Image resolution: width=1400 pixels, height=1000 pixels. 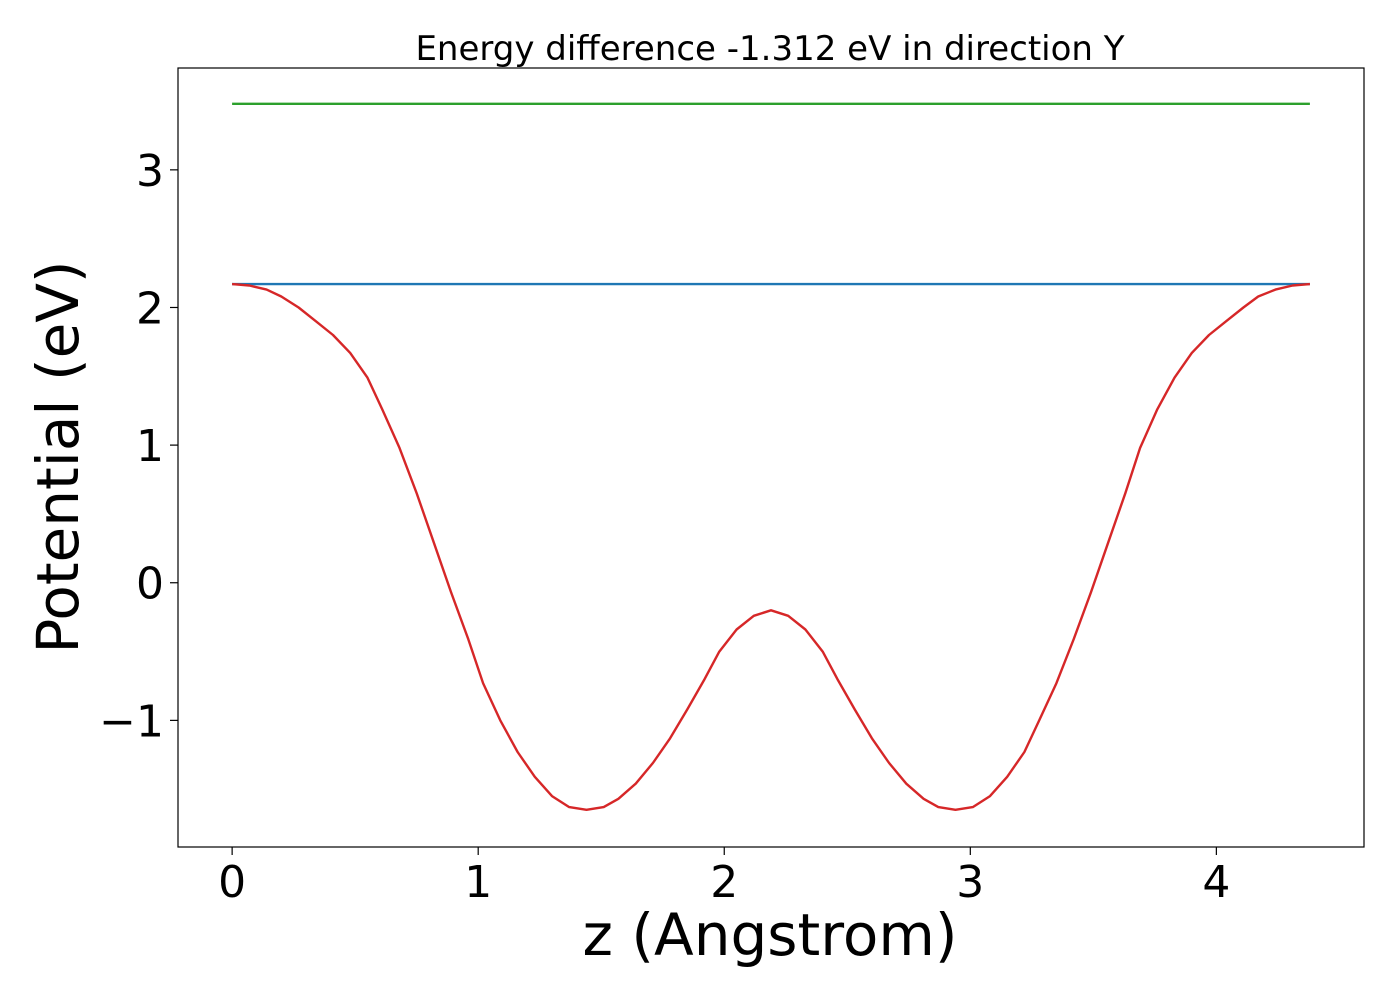 What do you see at coordinates (131, 721) in the screenshot?
I see `y-tick-label: −1` at bounding box center [131, 721].